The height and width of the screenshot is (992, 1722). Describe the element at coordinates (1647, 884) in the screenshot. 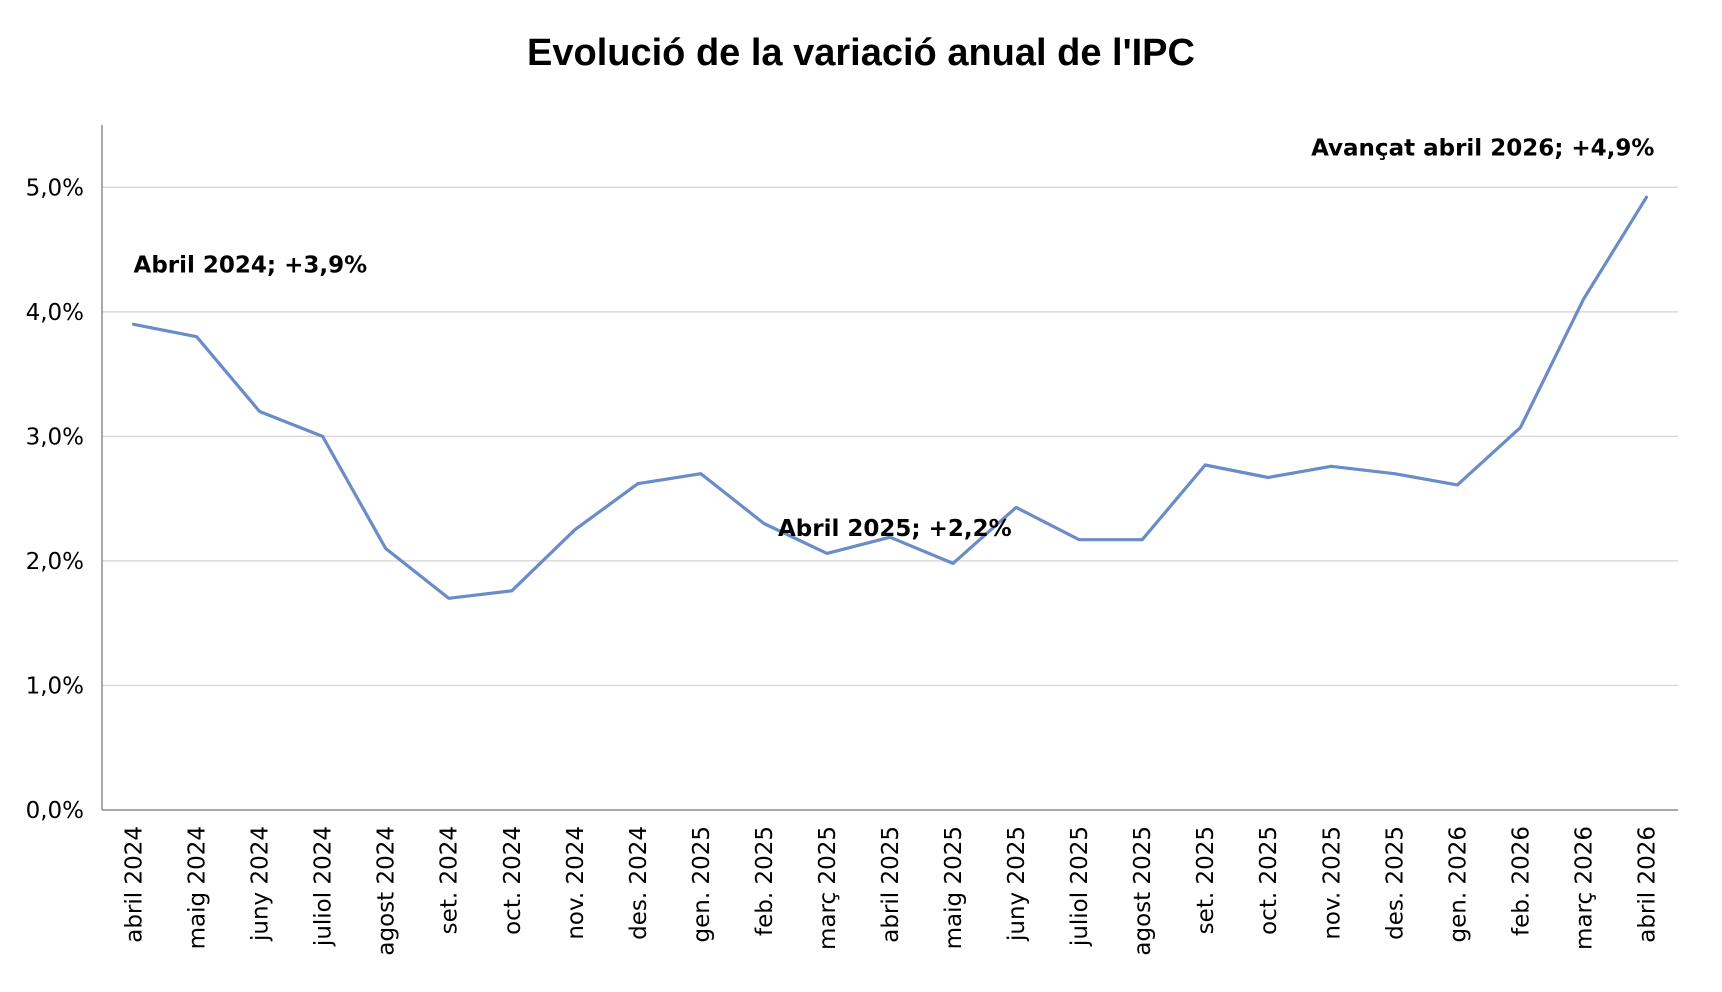

I see `x-tick-label-24: abril 2026` at that location.